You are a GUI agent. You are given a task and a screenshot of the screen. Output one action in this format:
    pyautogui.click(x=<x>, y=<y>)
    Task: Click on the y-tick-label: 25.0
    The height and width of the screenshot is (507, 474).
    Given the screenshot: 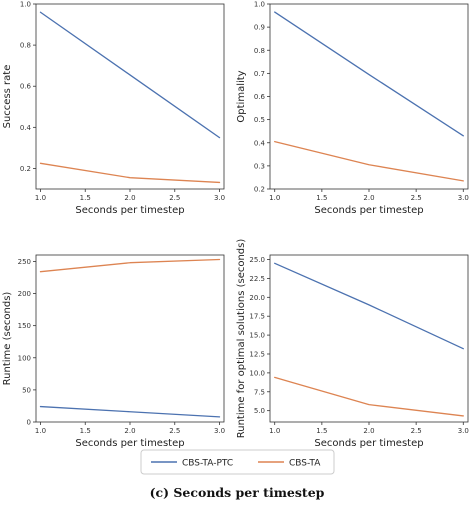 What is the action you would take?
    pyautogui.click(x=257, y=260)
    